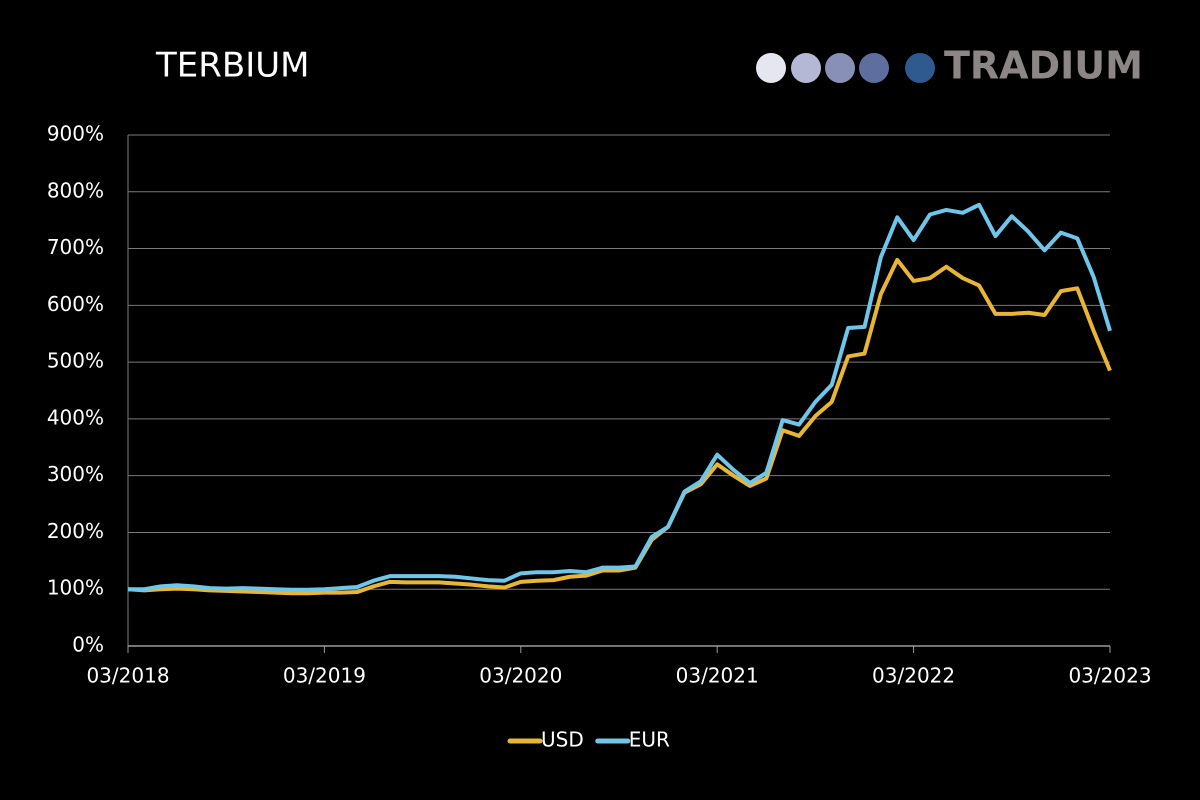  What do you see at coordinates (232, 66) in the screenshot?
I see `chart-title: TERBIUM` at bounding box center [232, 66].